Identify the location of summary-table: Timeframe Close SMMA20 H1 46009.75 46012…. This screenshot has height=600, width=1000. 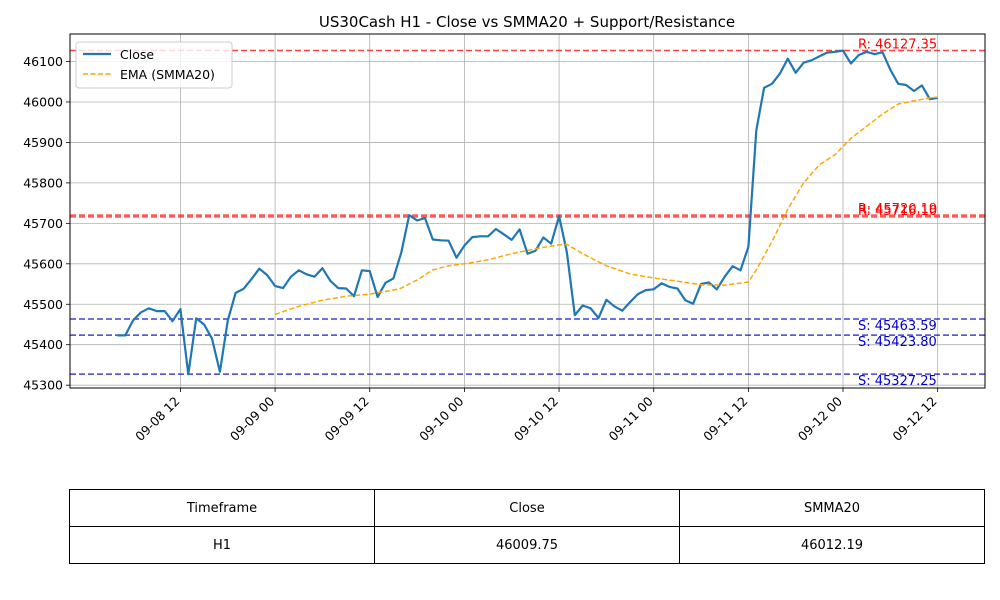
(527, 526).